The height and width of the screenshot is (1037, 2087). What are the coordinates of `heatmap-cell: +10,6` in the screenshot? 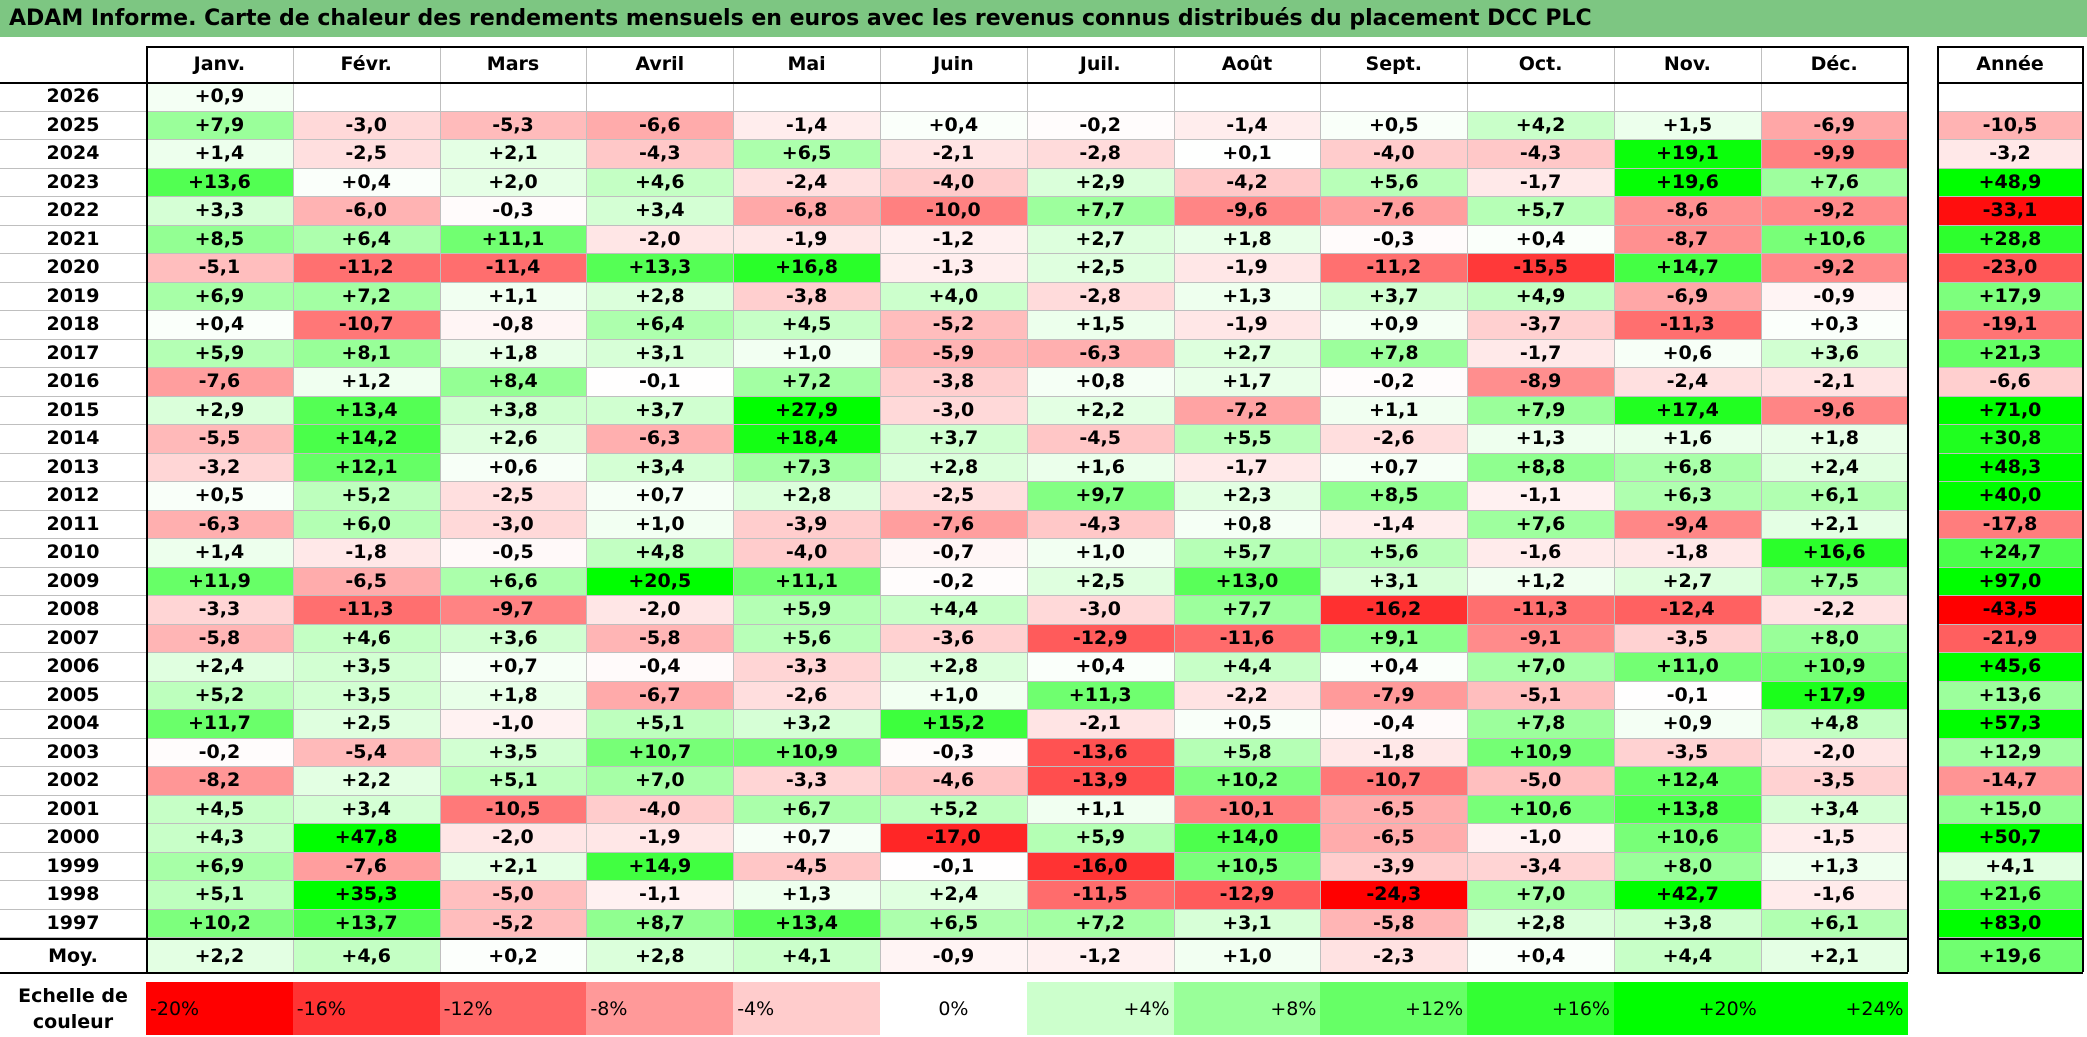 It's located at (1540, 808).